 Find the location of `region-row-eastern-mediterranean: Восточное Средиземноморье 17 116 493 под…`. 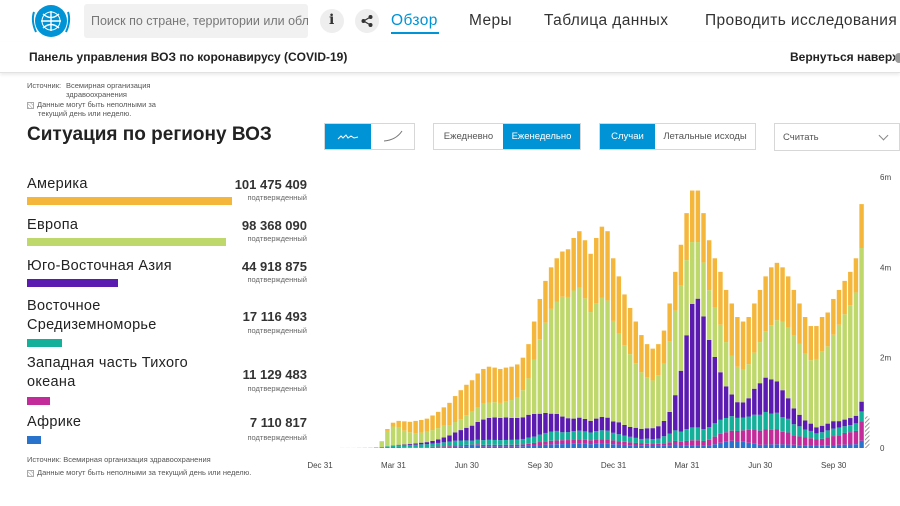

region-row-eastern-mediterranean: Восточное Средиземноморье 17 116 493 под… is located at coordinates (168, 322).